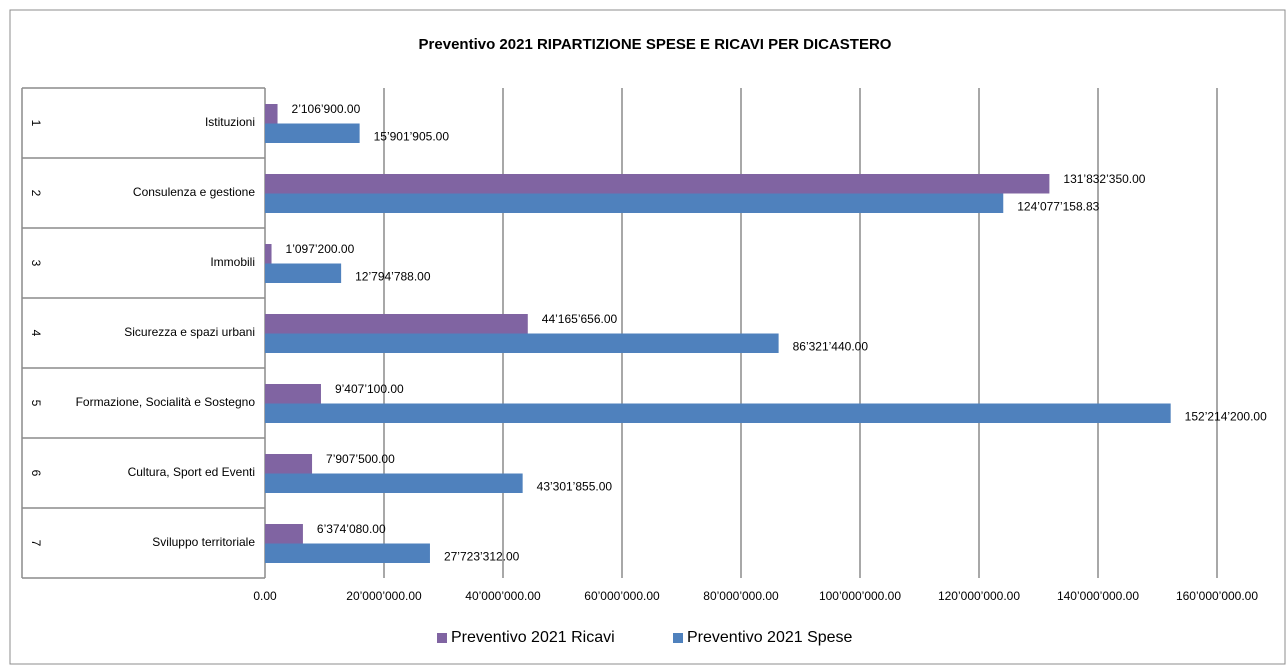 The image size is (1287, 666). I want to click on x-tick-label: 20’000’000.00, so click(384, 596).